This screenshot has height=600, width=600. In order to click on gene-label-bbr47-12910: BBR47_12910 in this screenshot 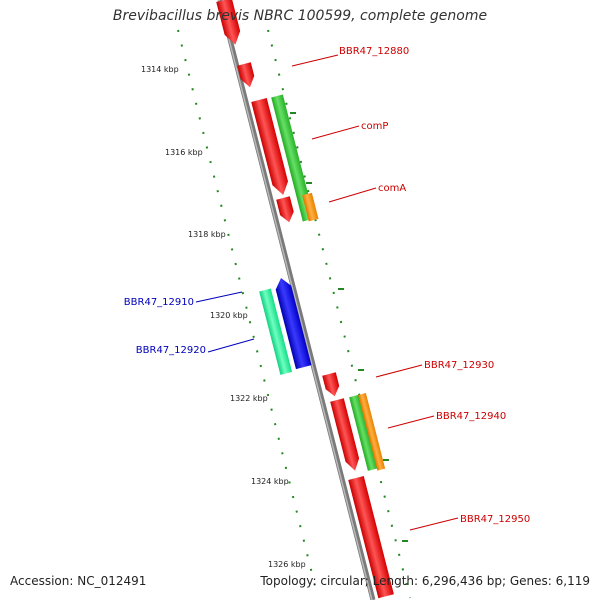, I will do `click(159, 302)`.